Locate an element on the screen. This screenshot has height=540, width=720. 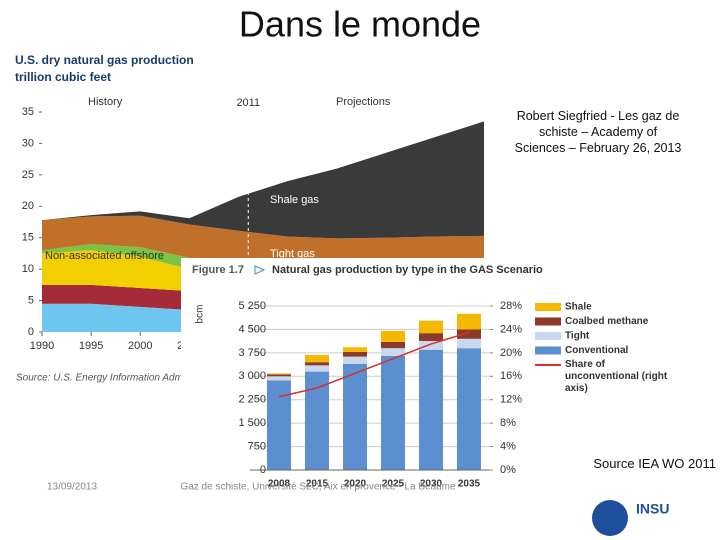
series-label: Shale gas is located at coordinates (294, 200).